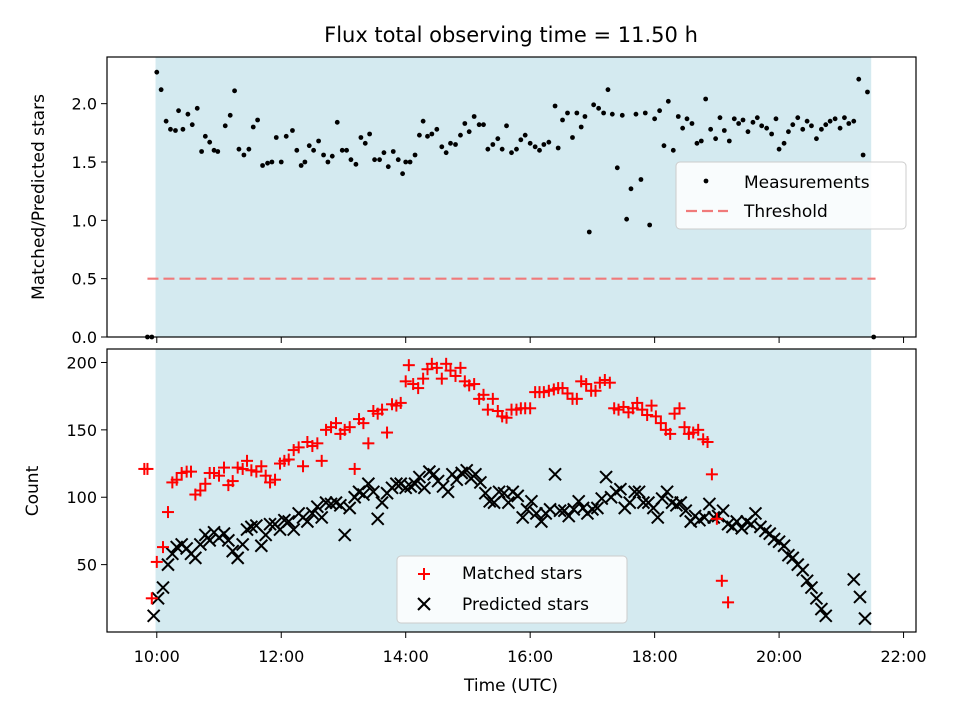  I want to click on x-tick-label: 12:00, so click(281, 656).